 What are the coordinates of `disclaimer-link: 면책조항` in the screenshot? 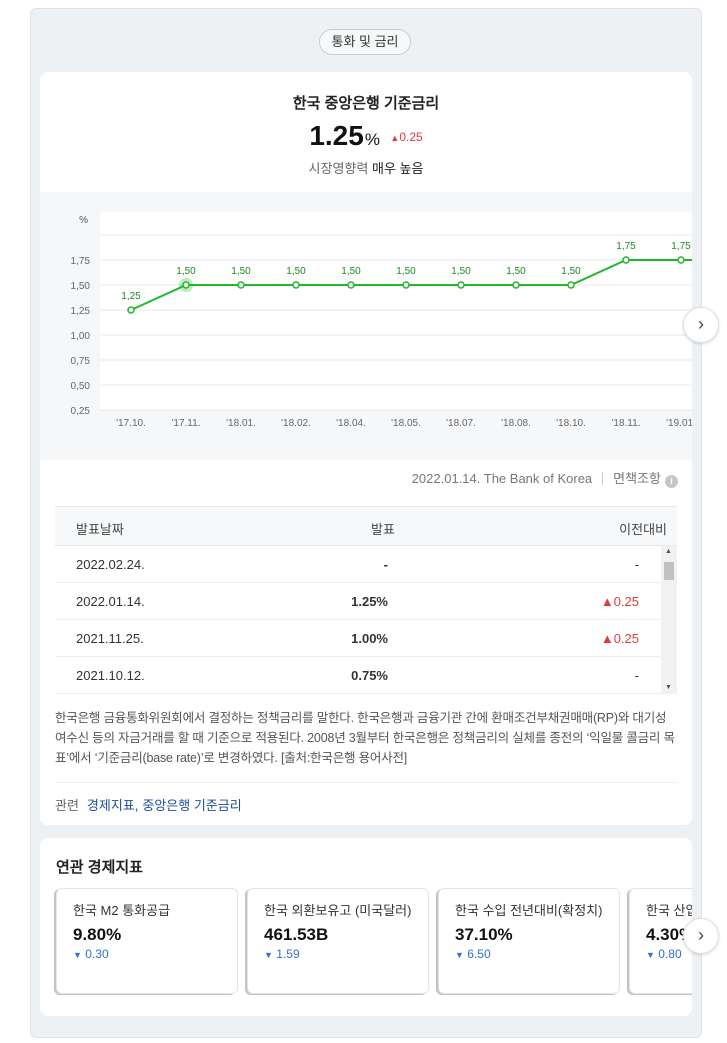 It's located at (637, 478).